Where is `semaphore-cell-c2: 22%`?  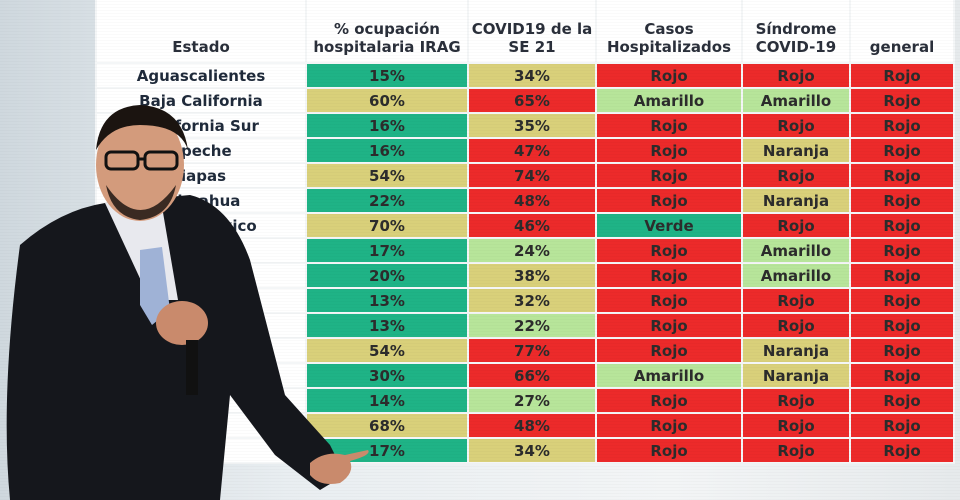
semaphore-cell-c2: 22% is located at coordinates (532, 325).